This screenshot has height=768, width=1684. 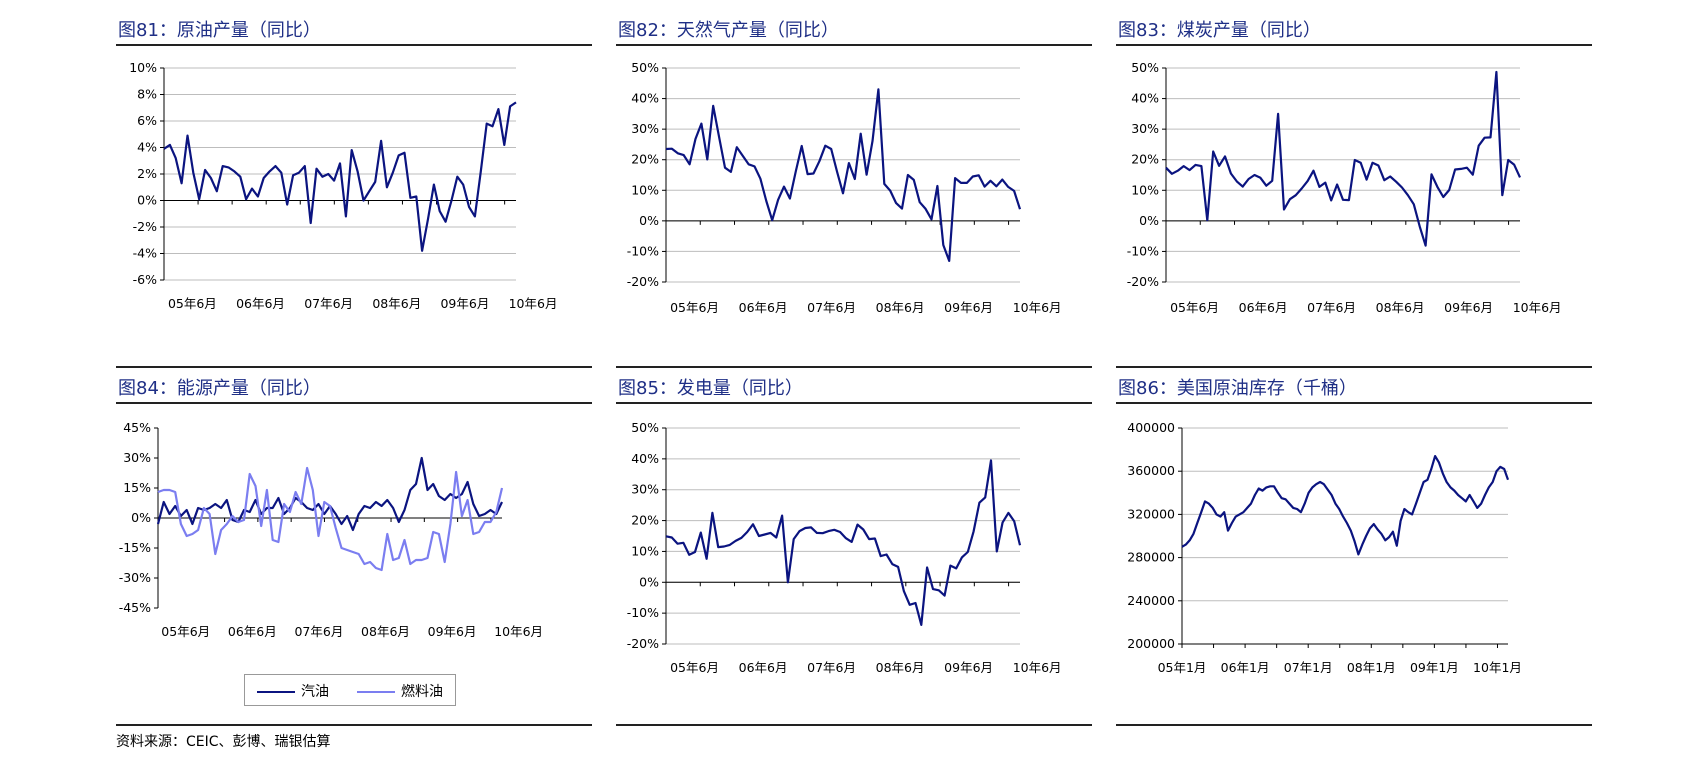 I want to click on chart-title: 图86：美国原油库存（千桶）, so click(x=1354, y=391).